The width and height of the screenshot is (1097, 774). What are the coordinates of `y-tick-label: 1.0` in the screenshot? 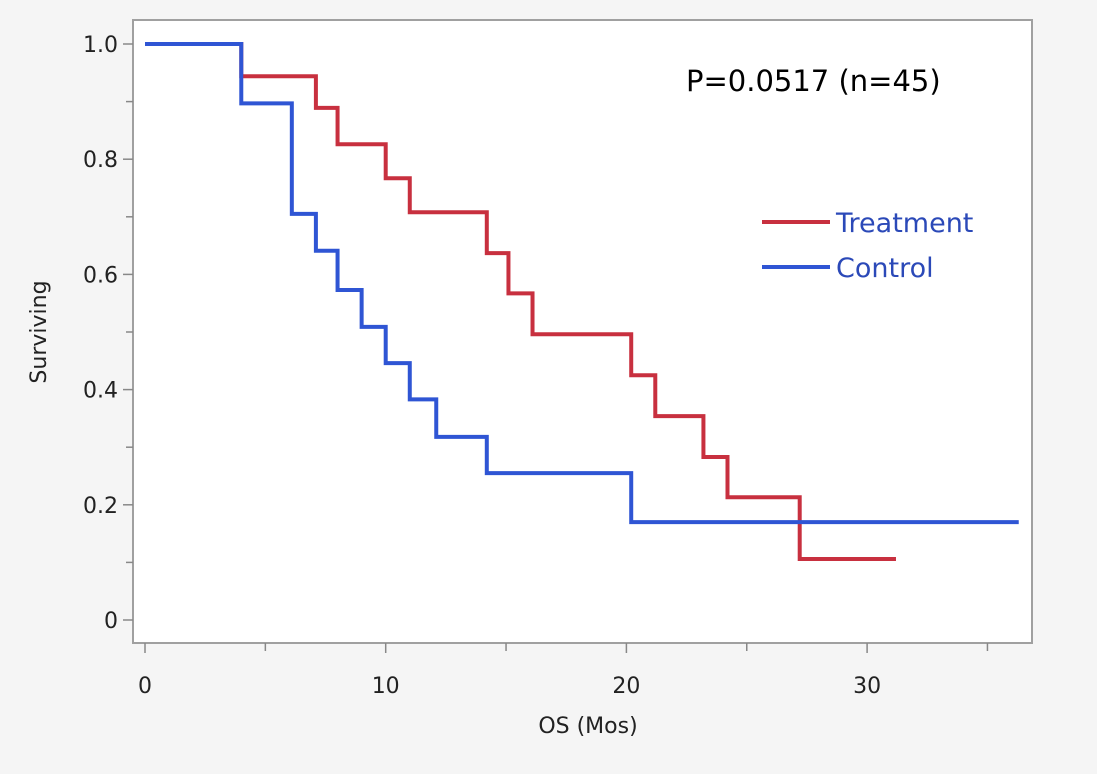 It's located at (100, 45).